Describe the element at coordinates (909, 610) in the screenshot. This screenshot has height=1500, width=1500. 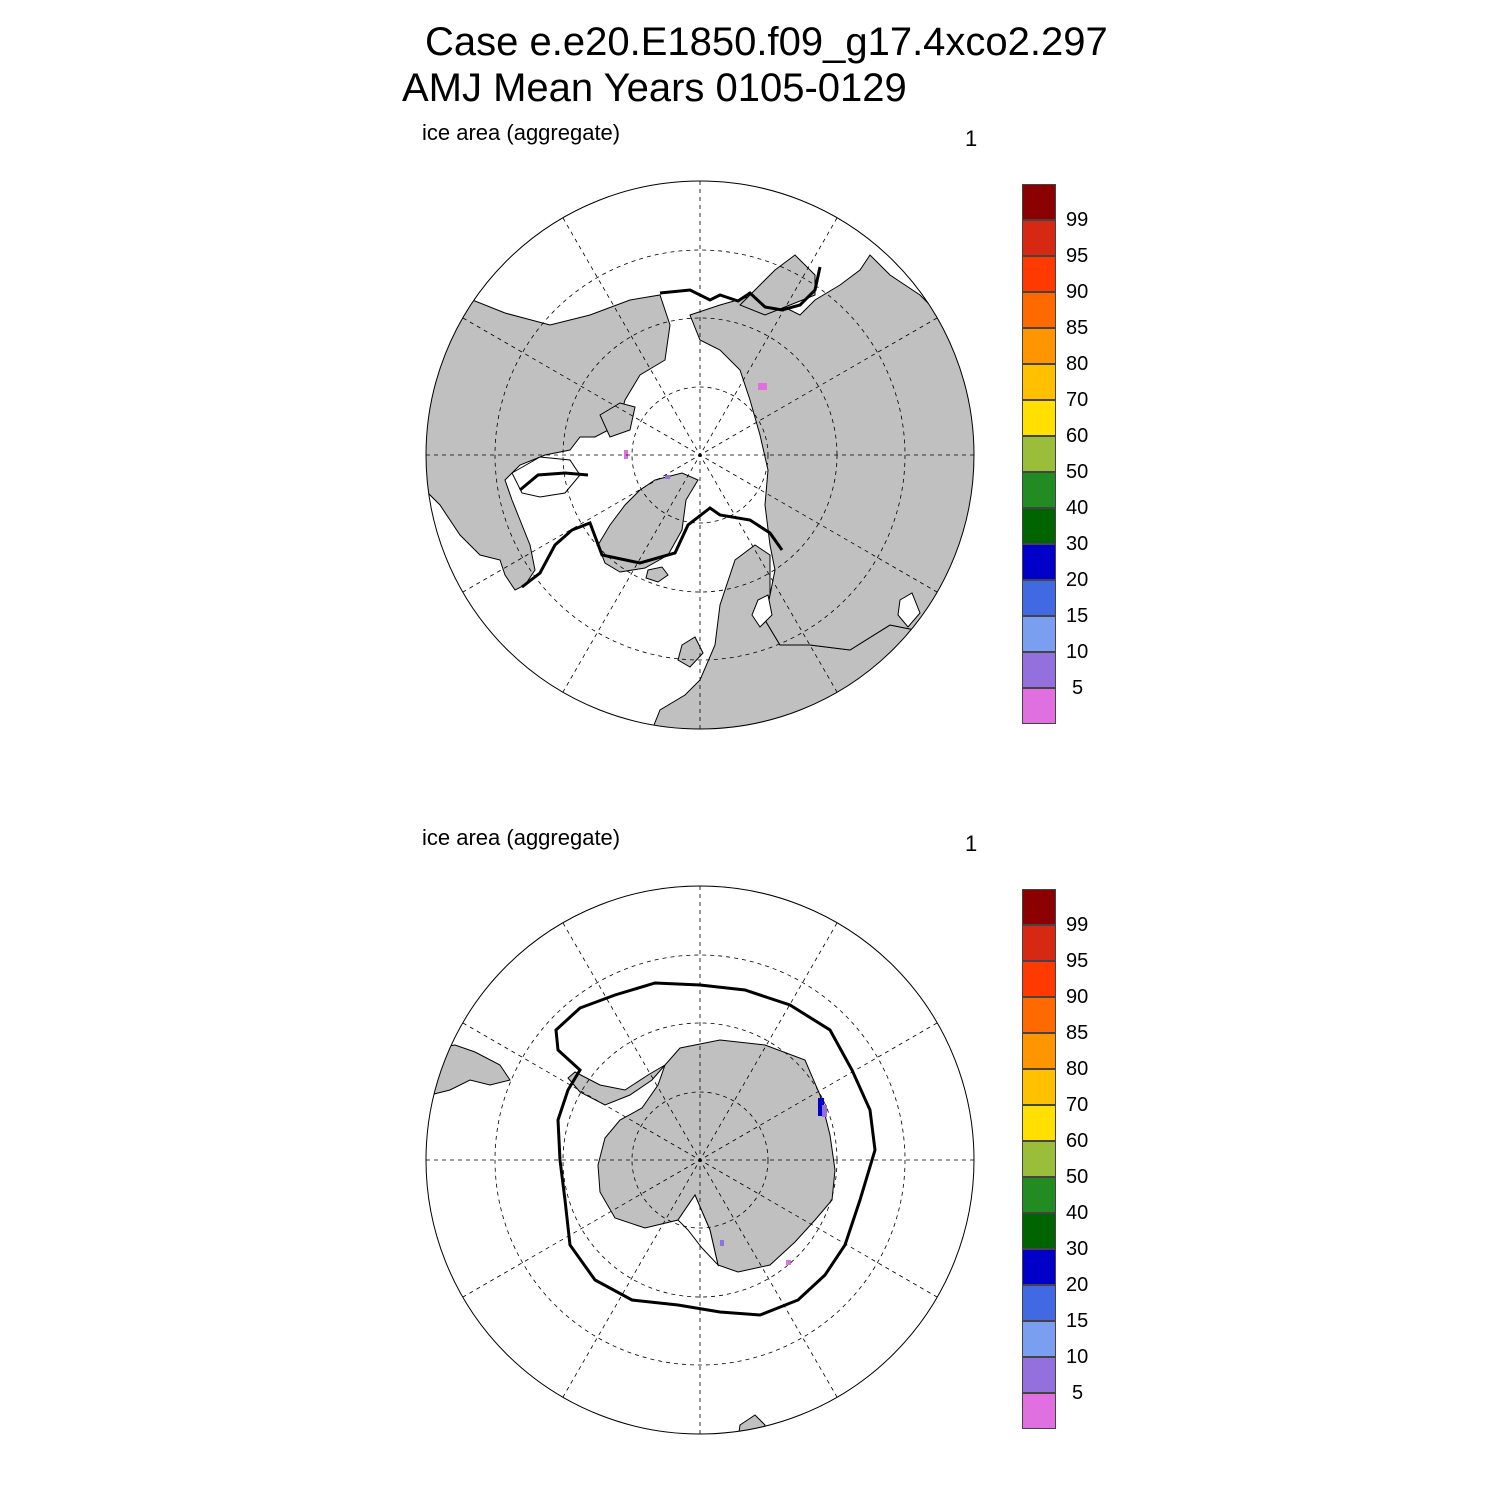
I see `caspian-sea` at that location.